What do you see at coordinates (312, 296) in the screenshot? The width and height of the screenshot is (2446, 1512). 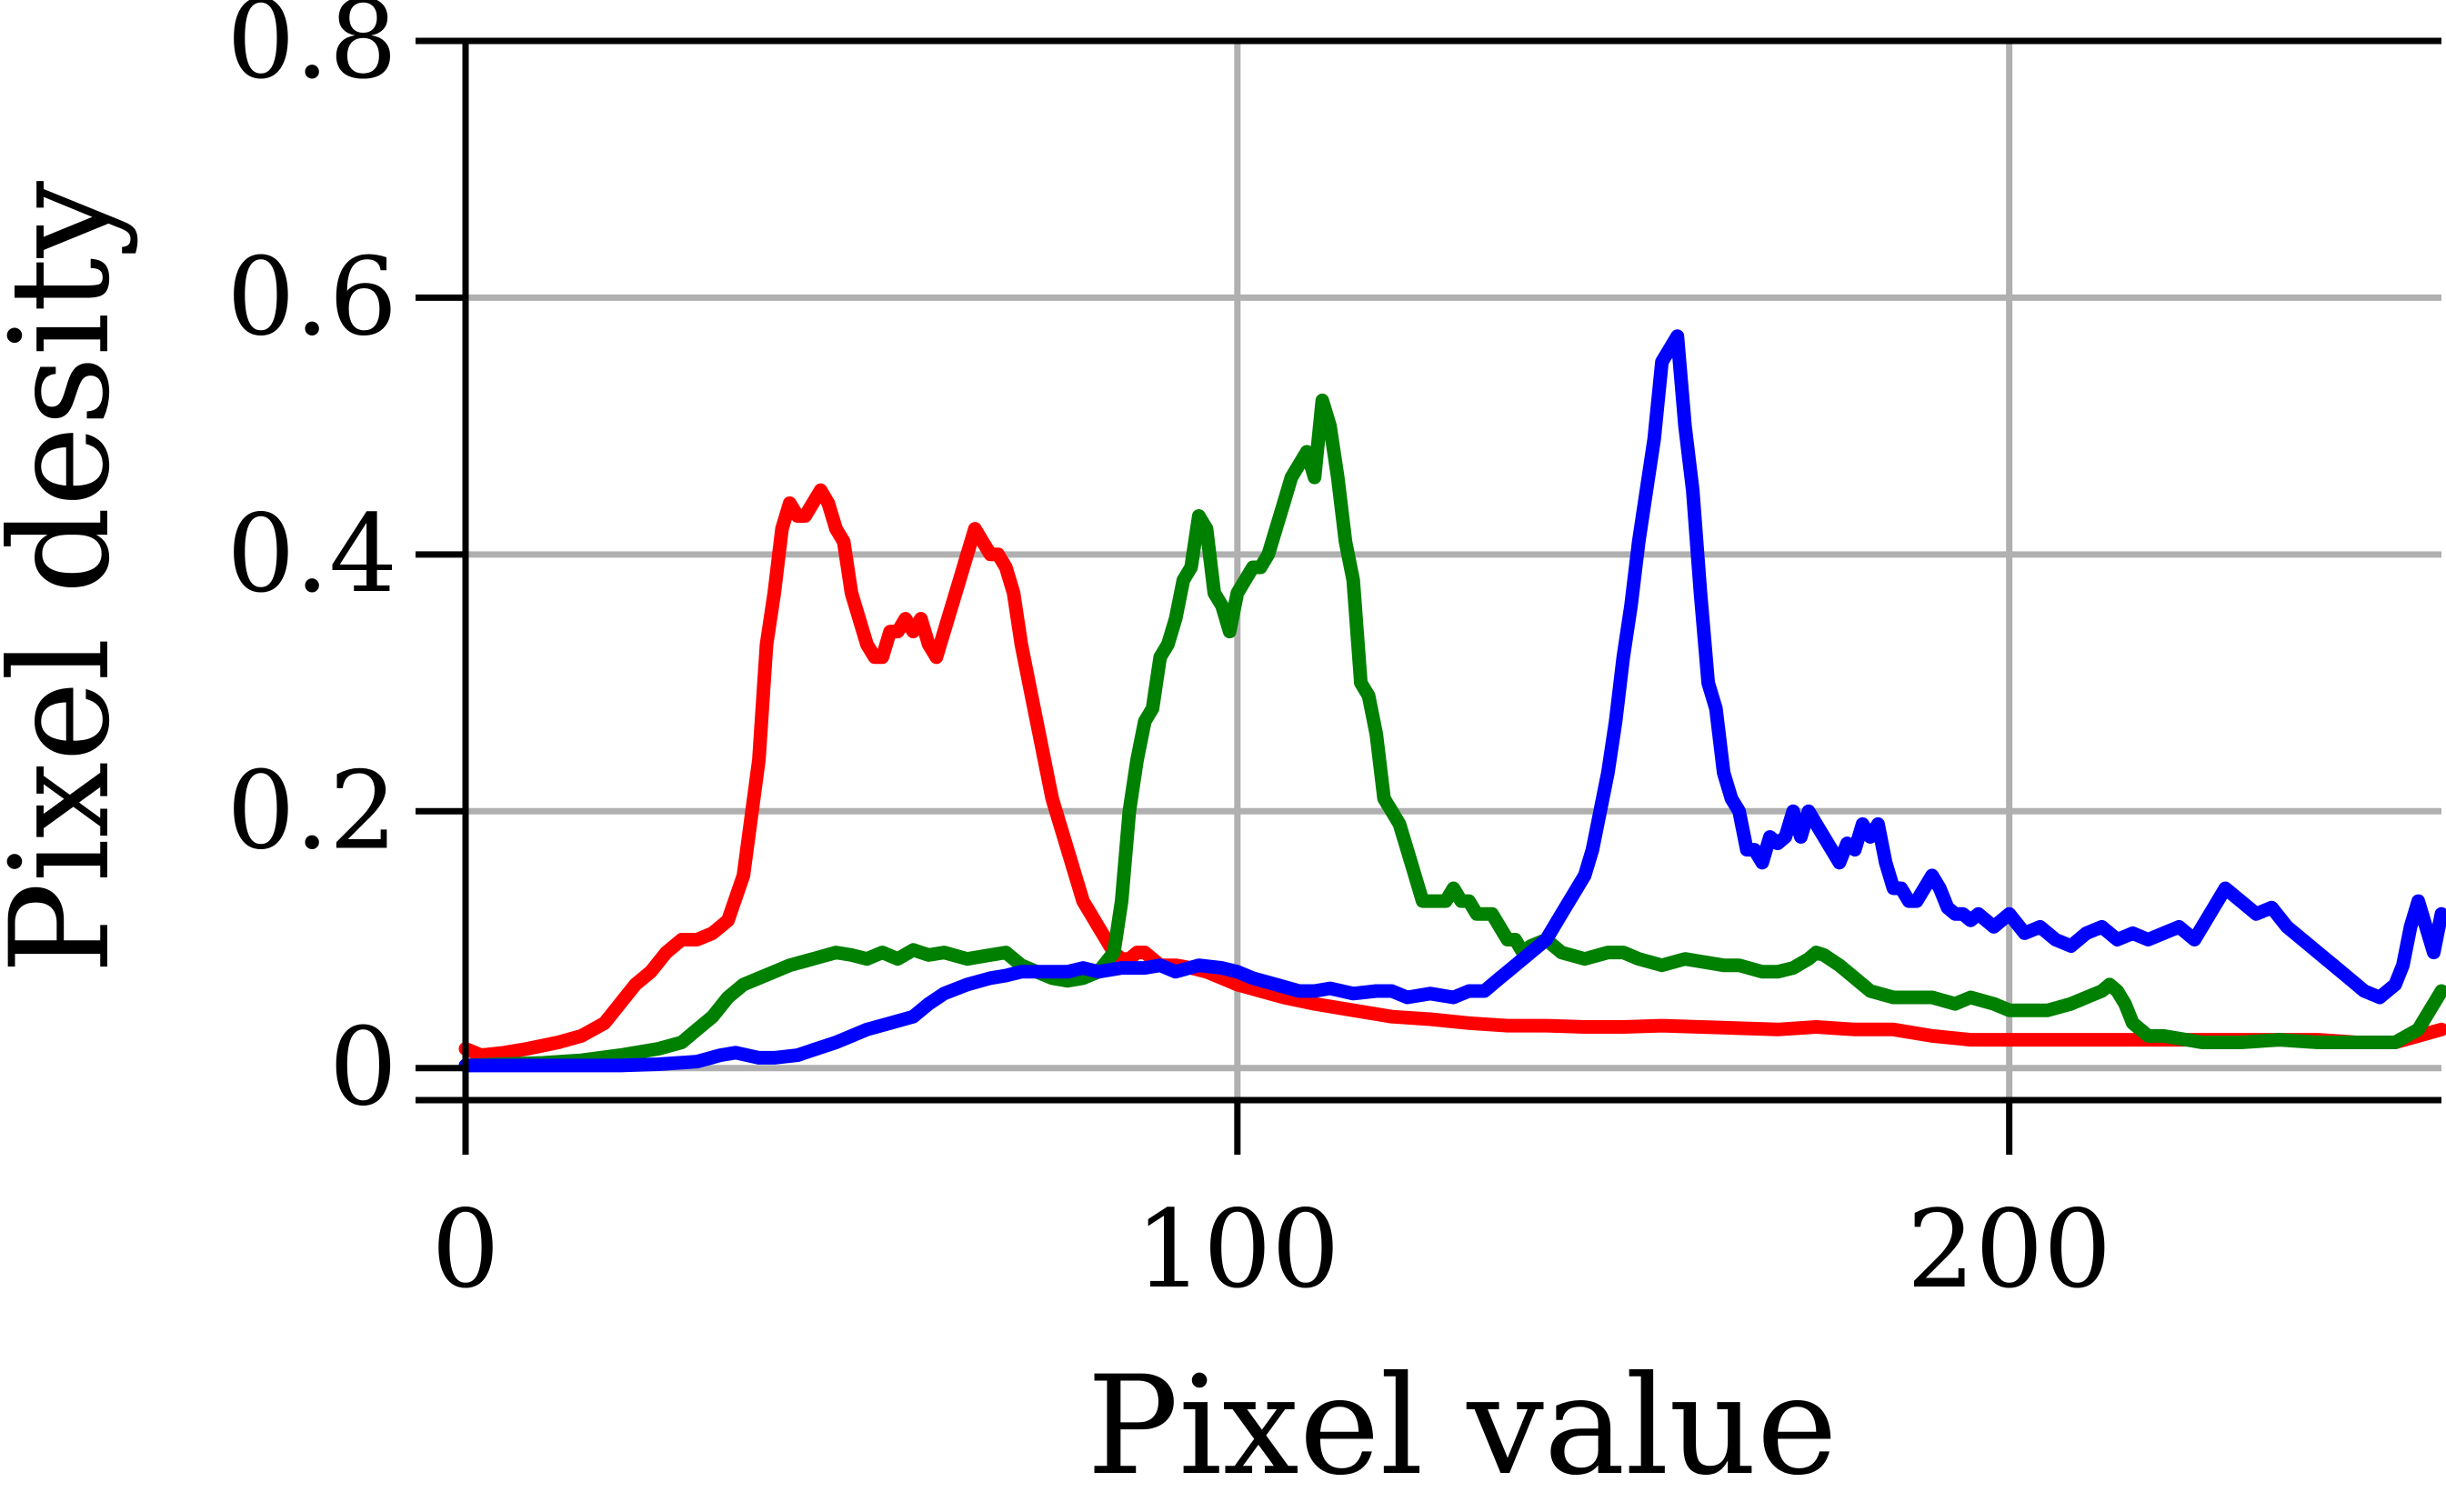 I see `y-tick-label-3: 0.6` at bounding box center [312, 296].